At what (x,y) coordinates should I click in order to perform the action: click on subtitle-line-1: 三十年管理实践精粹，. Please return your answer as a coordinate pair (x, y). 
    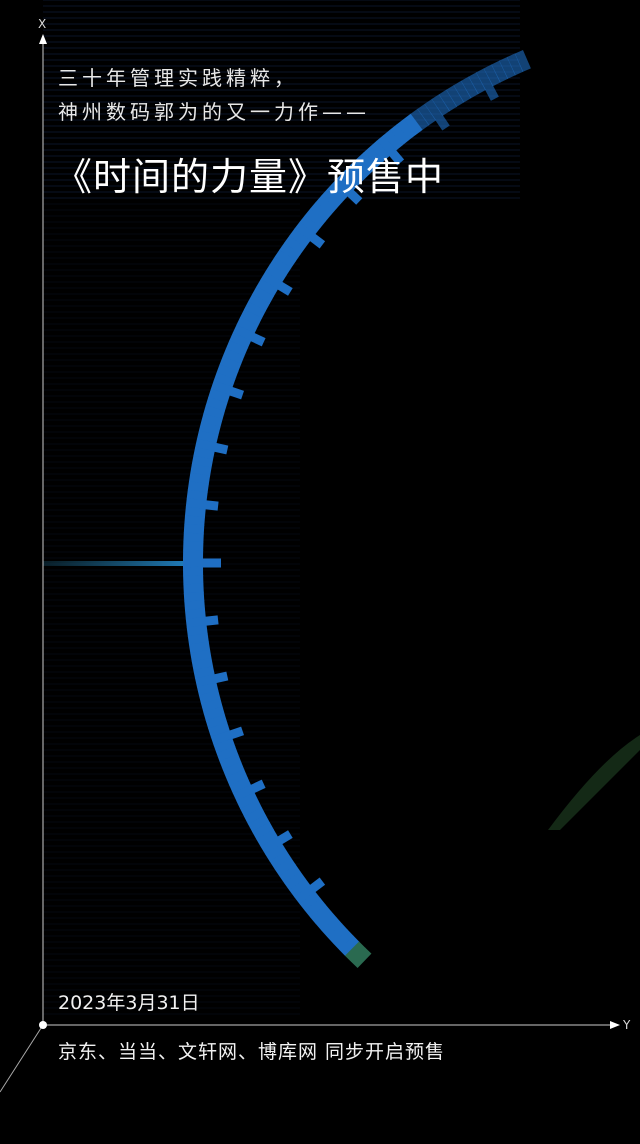
    Looking at the image, I should click on (178, 78).